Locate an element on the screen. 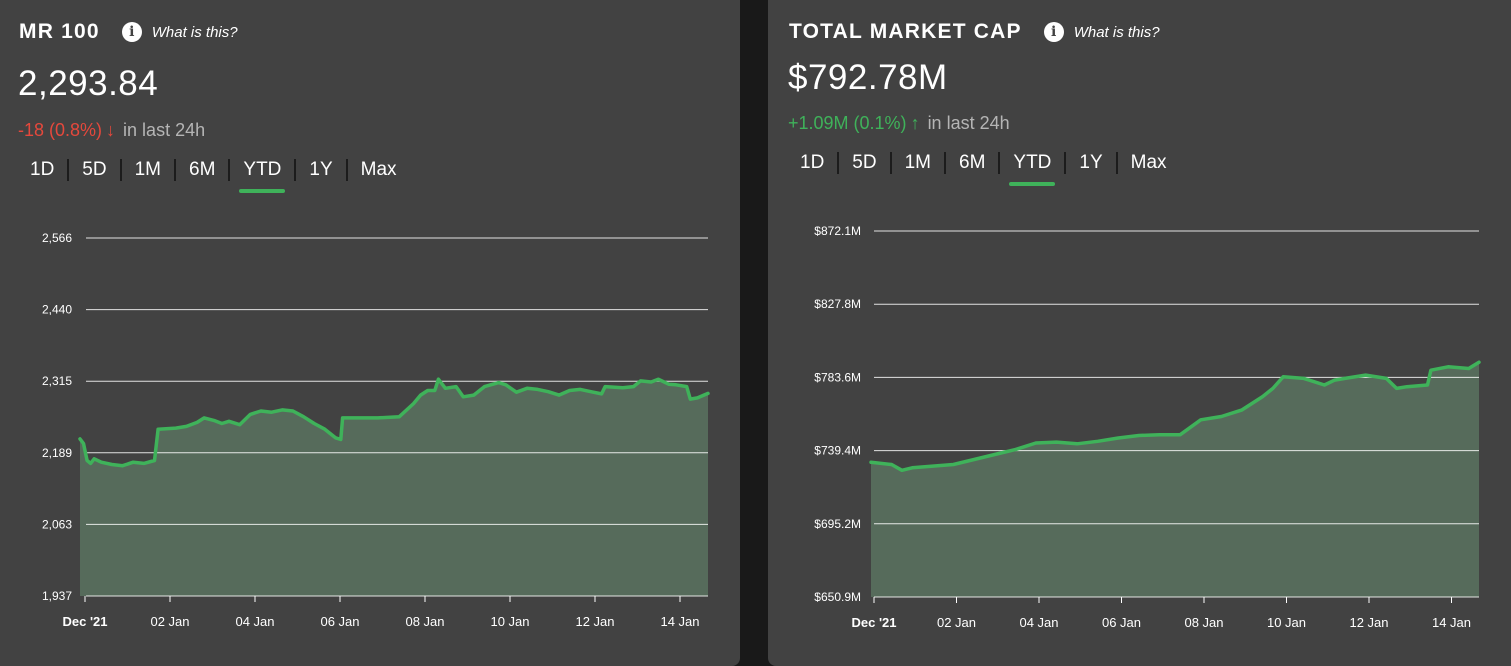 Image resolution: width=1511 pixels, height=666 pixels. mr100-change: -18 (0.8%) is located at coordinates (60, 130).